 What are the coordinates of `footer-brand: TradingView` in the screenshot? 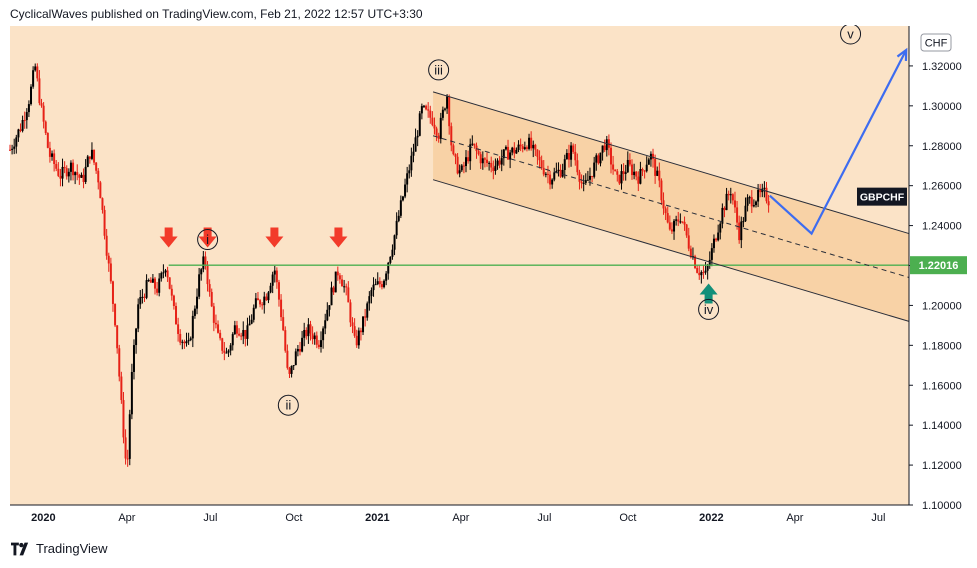 It's located at (72, 548).